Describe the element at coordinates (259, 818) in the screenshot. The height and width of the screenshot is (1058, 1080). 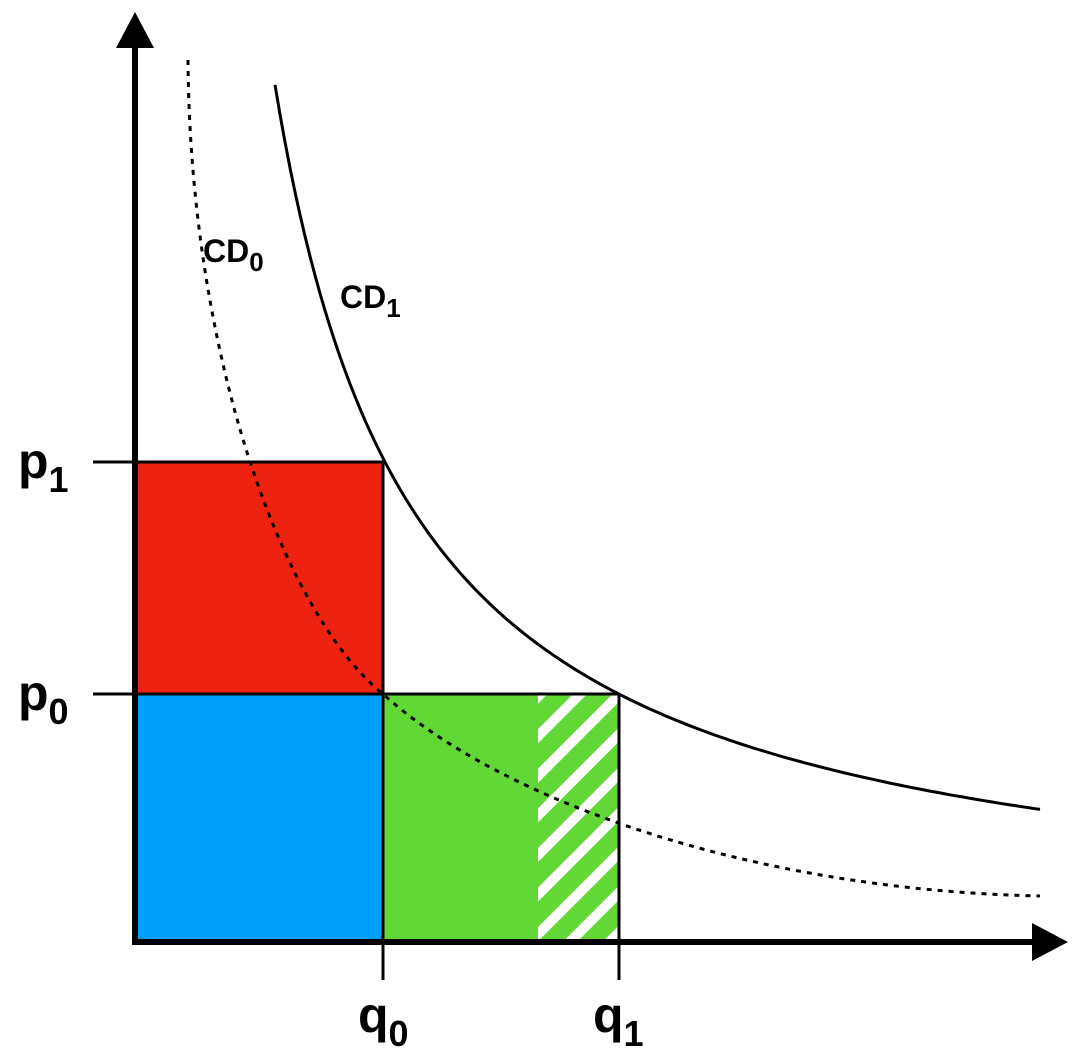
I see `blue-area` at that location.